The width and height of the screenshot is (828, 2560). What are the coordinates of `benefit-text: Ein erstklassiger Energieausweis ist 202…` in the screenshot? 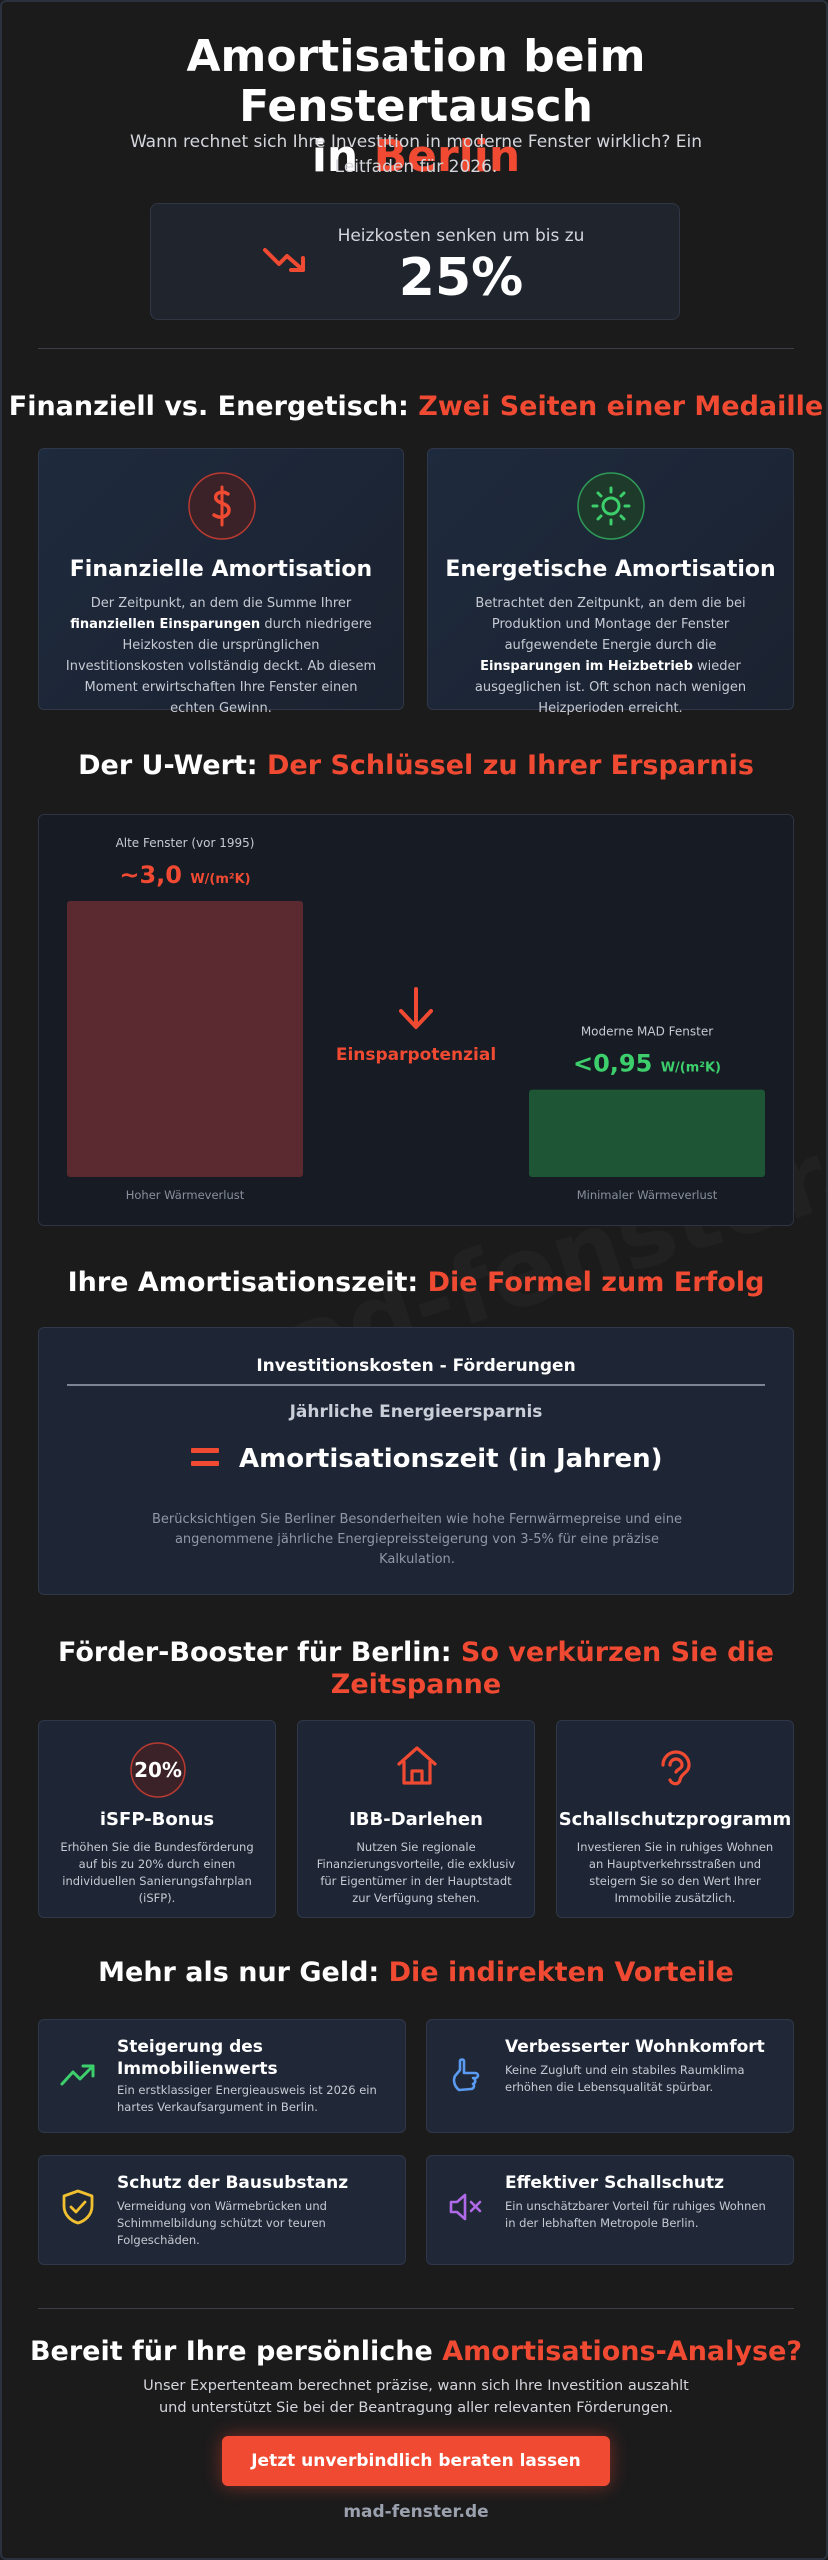 It's located at (247, 2098).